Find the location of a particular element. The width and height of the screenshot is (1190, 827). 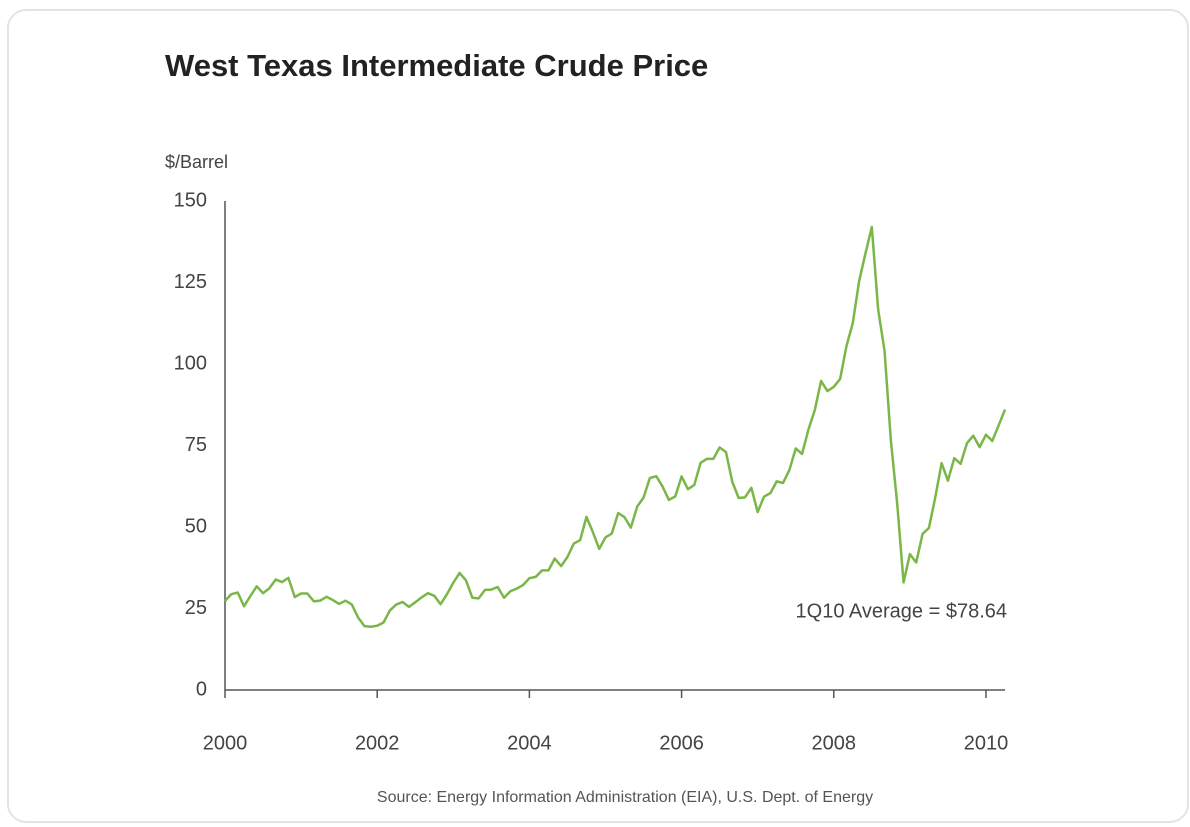

x-tick-label: 2000 is located at coordinates (225, 743).